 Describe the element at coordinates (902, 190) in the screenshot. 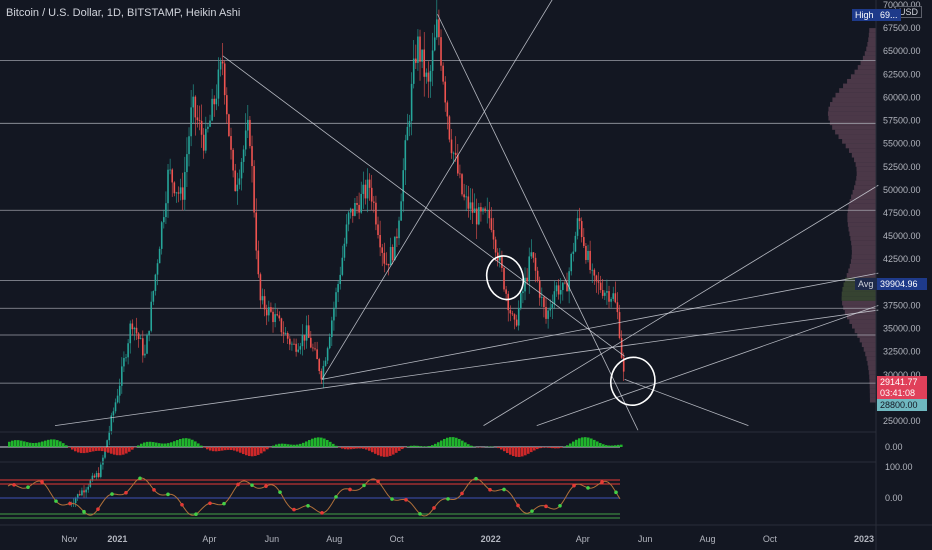

I see `price-tick-label: 50000.00` at that location.